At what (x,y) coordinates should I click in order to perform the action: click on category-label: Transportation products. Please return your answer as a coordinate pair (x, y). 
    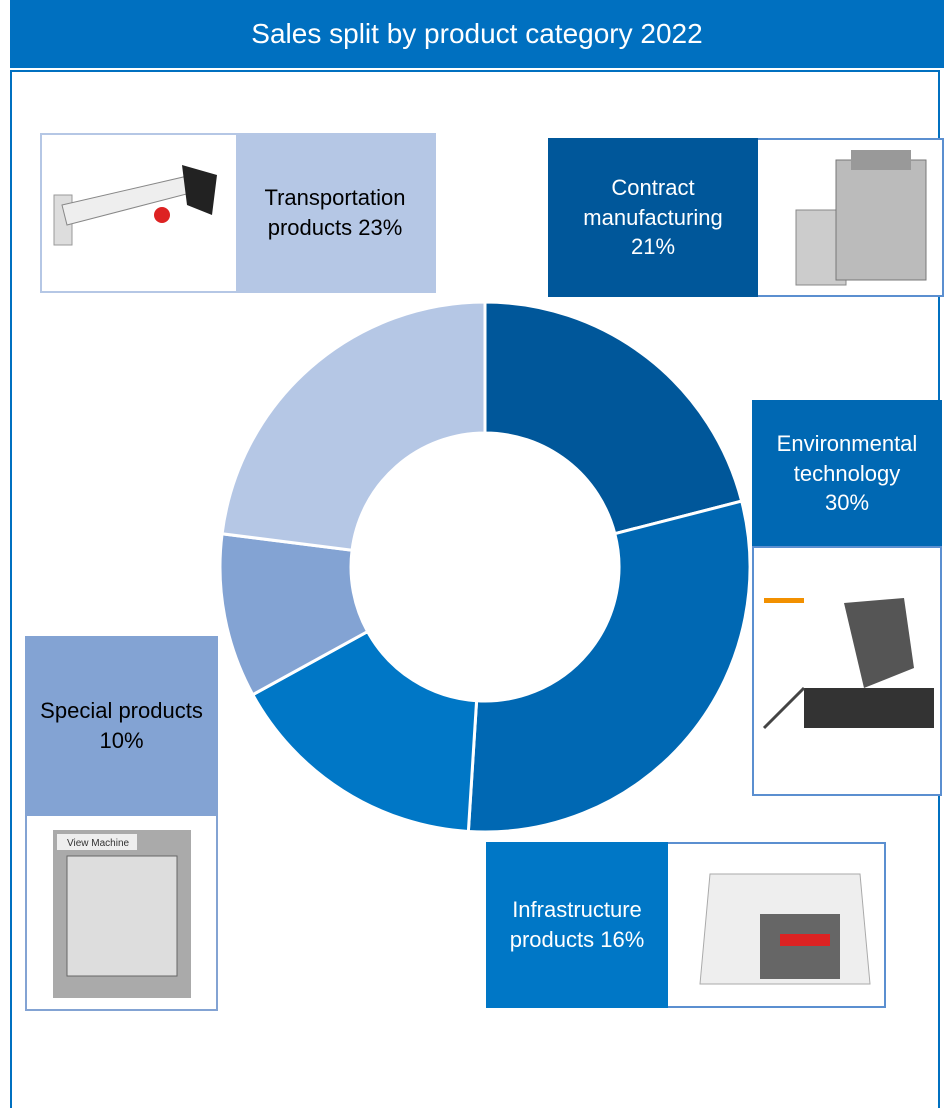
    Looking at the image, I should click on (335, 212).